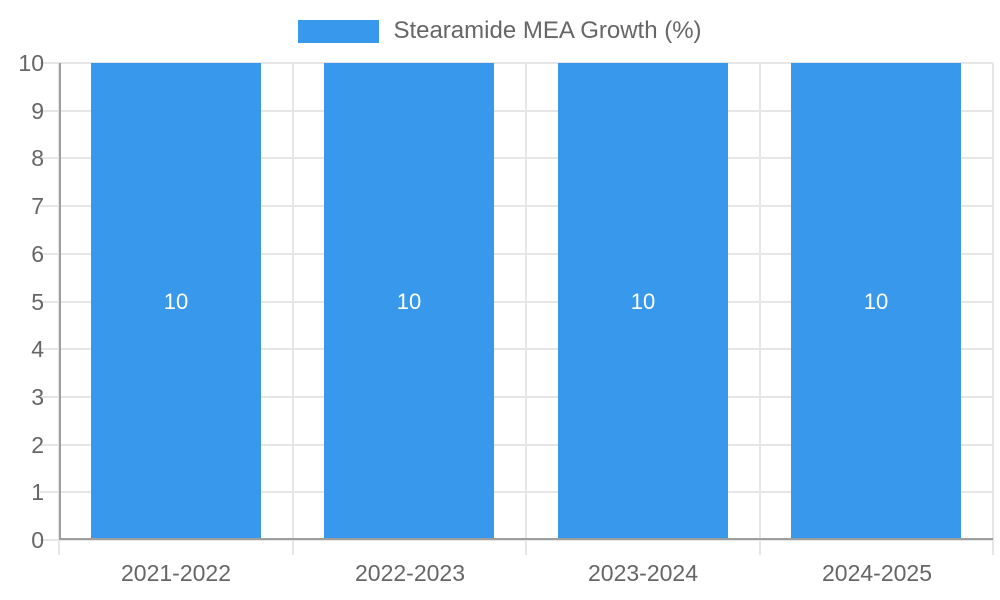  I want to click on y-axis-tick-label: 5, so click(37, 301).